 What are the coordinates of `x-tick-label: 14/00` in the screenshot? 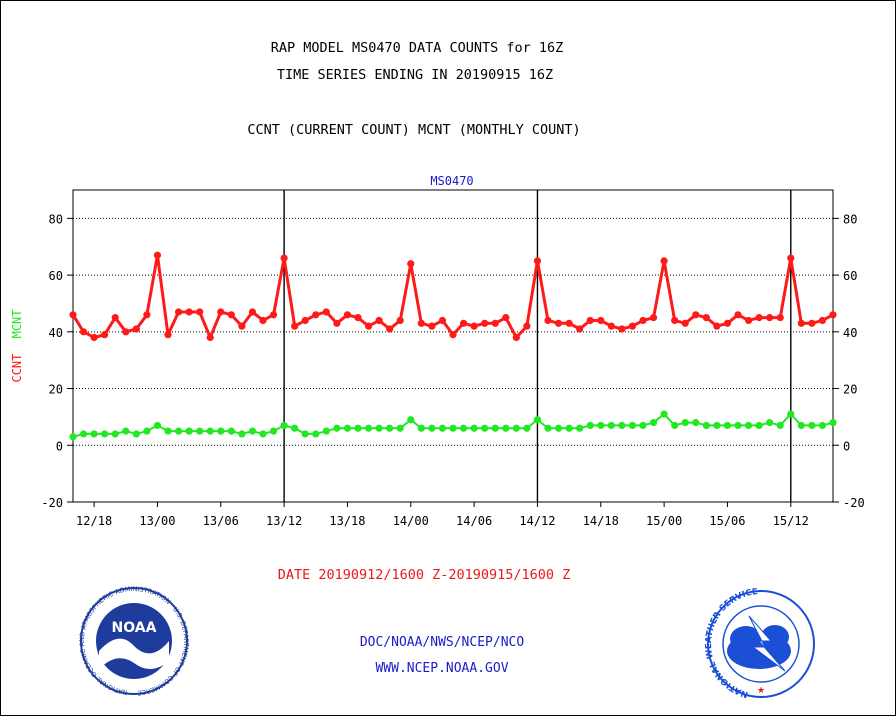 It's located at (411, 521).